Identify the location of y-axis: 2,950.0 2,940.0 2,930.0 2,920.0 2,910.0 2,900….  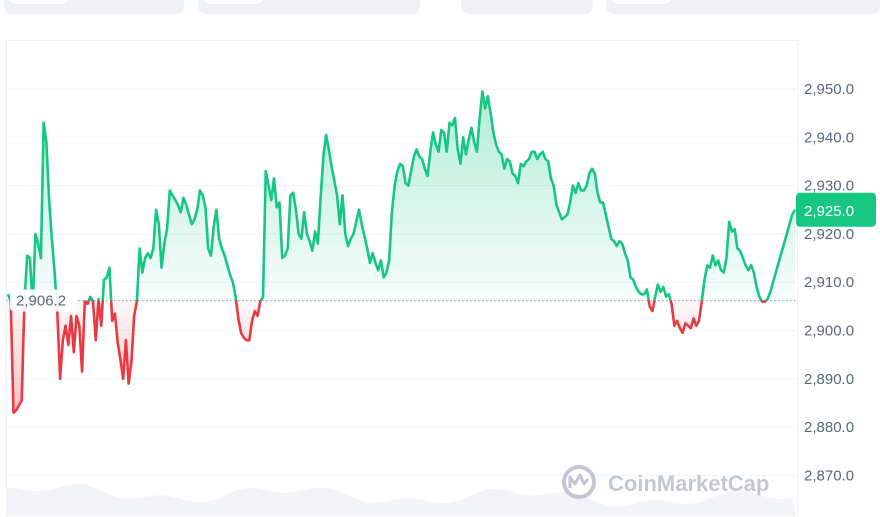
(829, 282).